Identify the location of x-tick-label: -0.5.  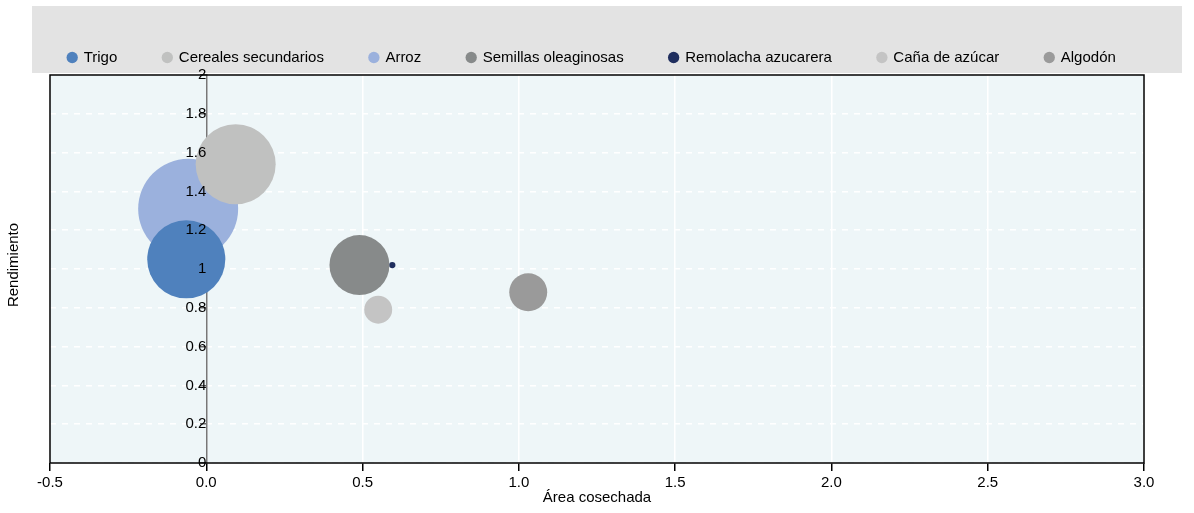
(50, 482).